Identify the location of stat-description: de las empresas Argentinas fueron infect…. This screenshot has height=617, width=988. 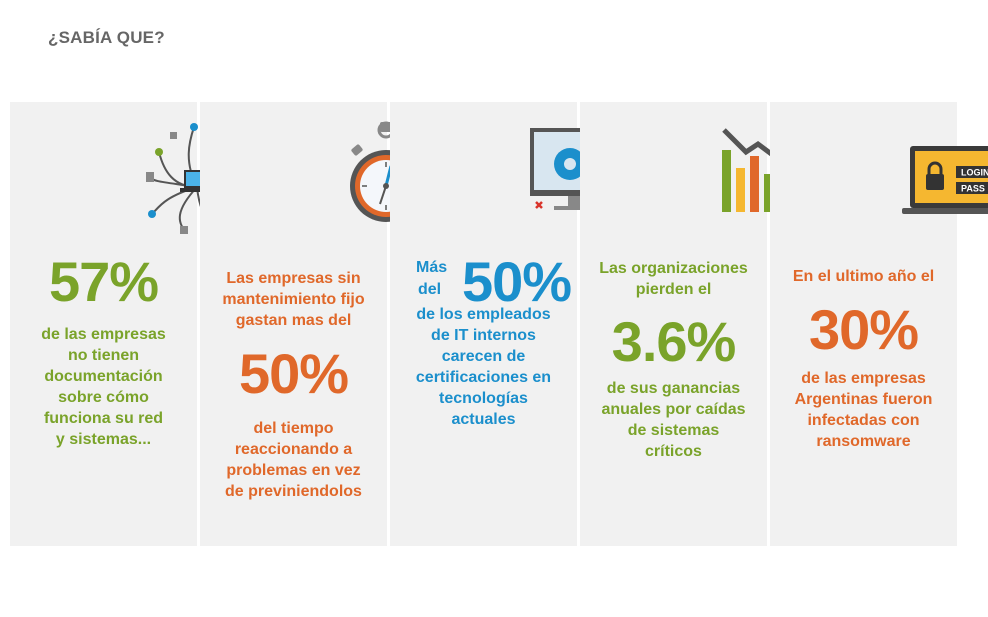
(863, 410).